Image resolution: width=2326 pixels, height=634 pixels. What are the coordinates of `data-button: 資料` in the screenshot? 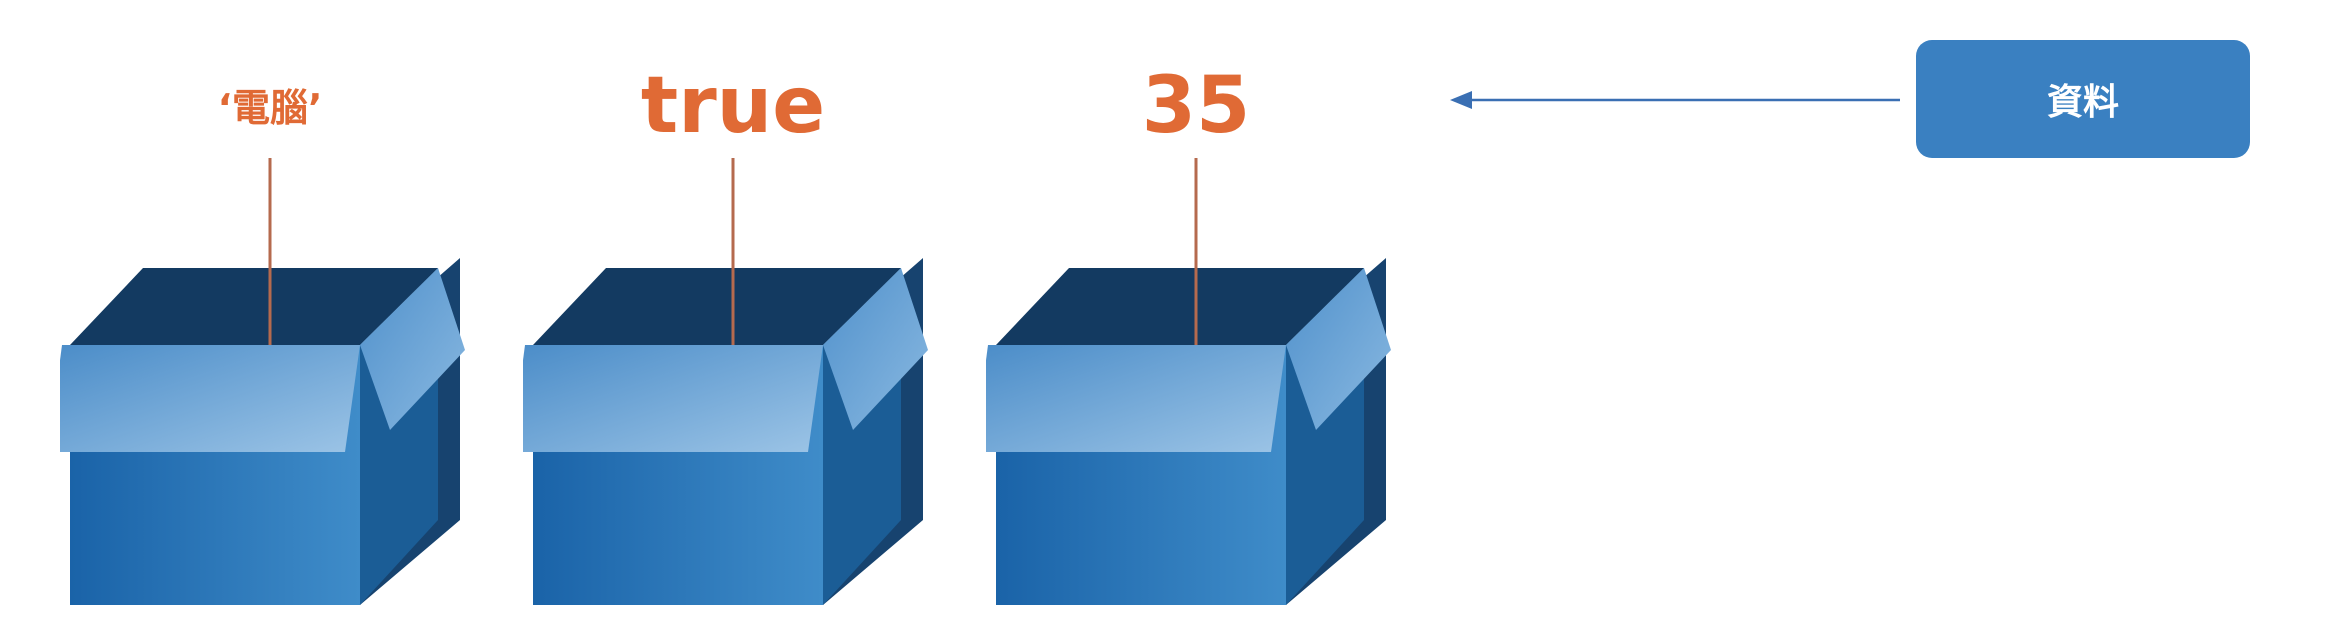 It's located at (2083, 99).